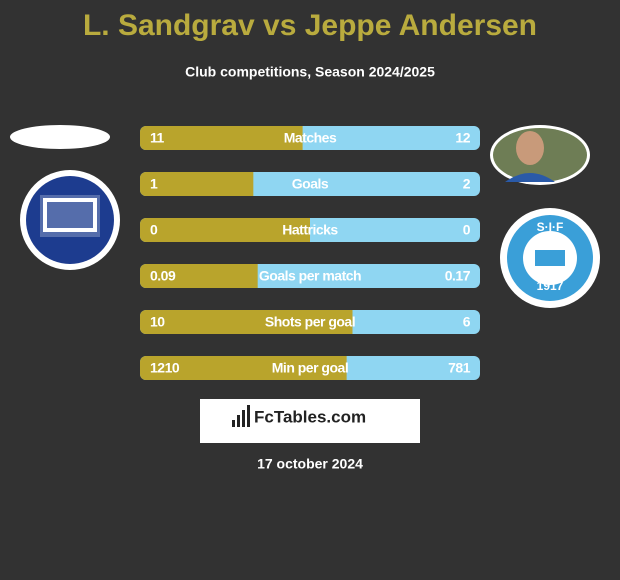 This screenshot has width=620, height=580. Describe the element at coordinates (310, 464) in the screenshot. I see `date: 17 october 2024` at that location.